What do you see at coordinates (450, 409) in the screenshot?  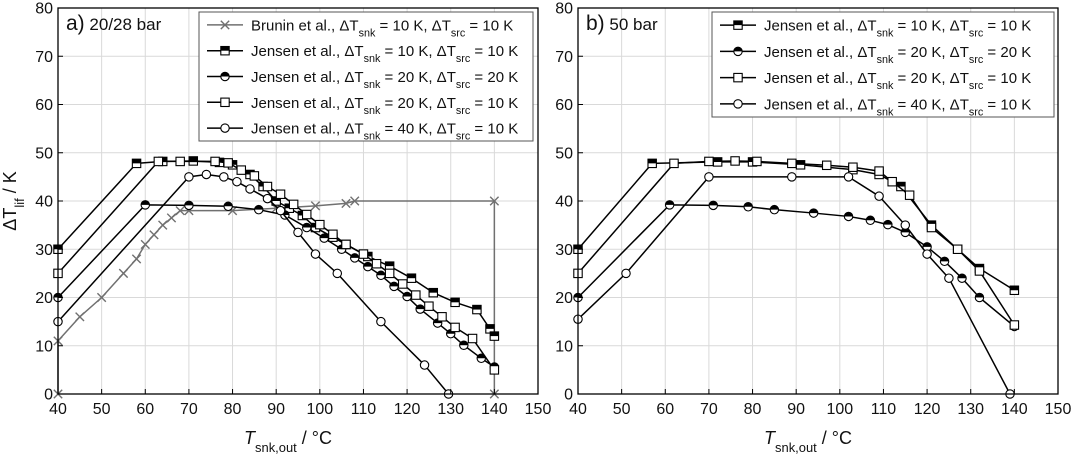 I see `x-tick-label: 130` at bounding box center [450, 409].